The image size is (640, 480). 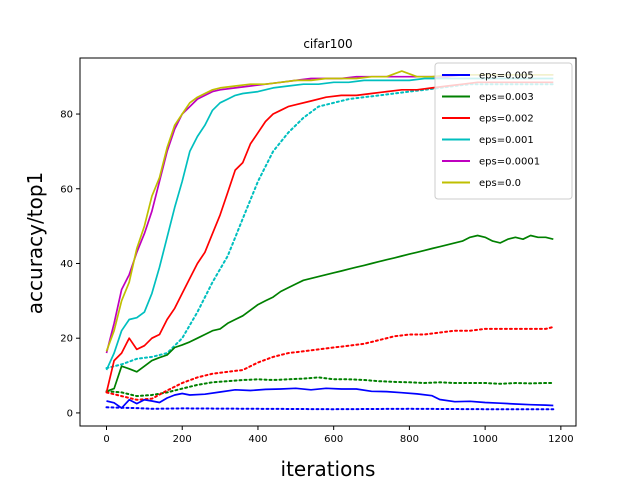 What do you see at coordinates (327, 44) in the screenshot?
I see `chart-title: cifar100` at bounding box center [327, 44].